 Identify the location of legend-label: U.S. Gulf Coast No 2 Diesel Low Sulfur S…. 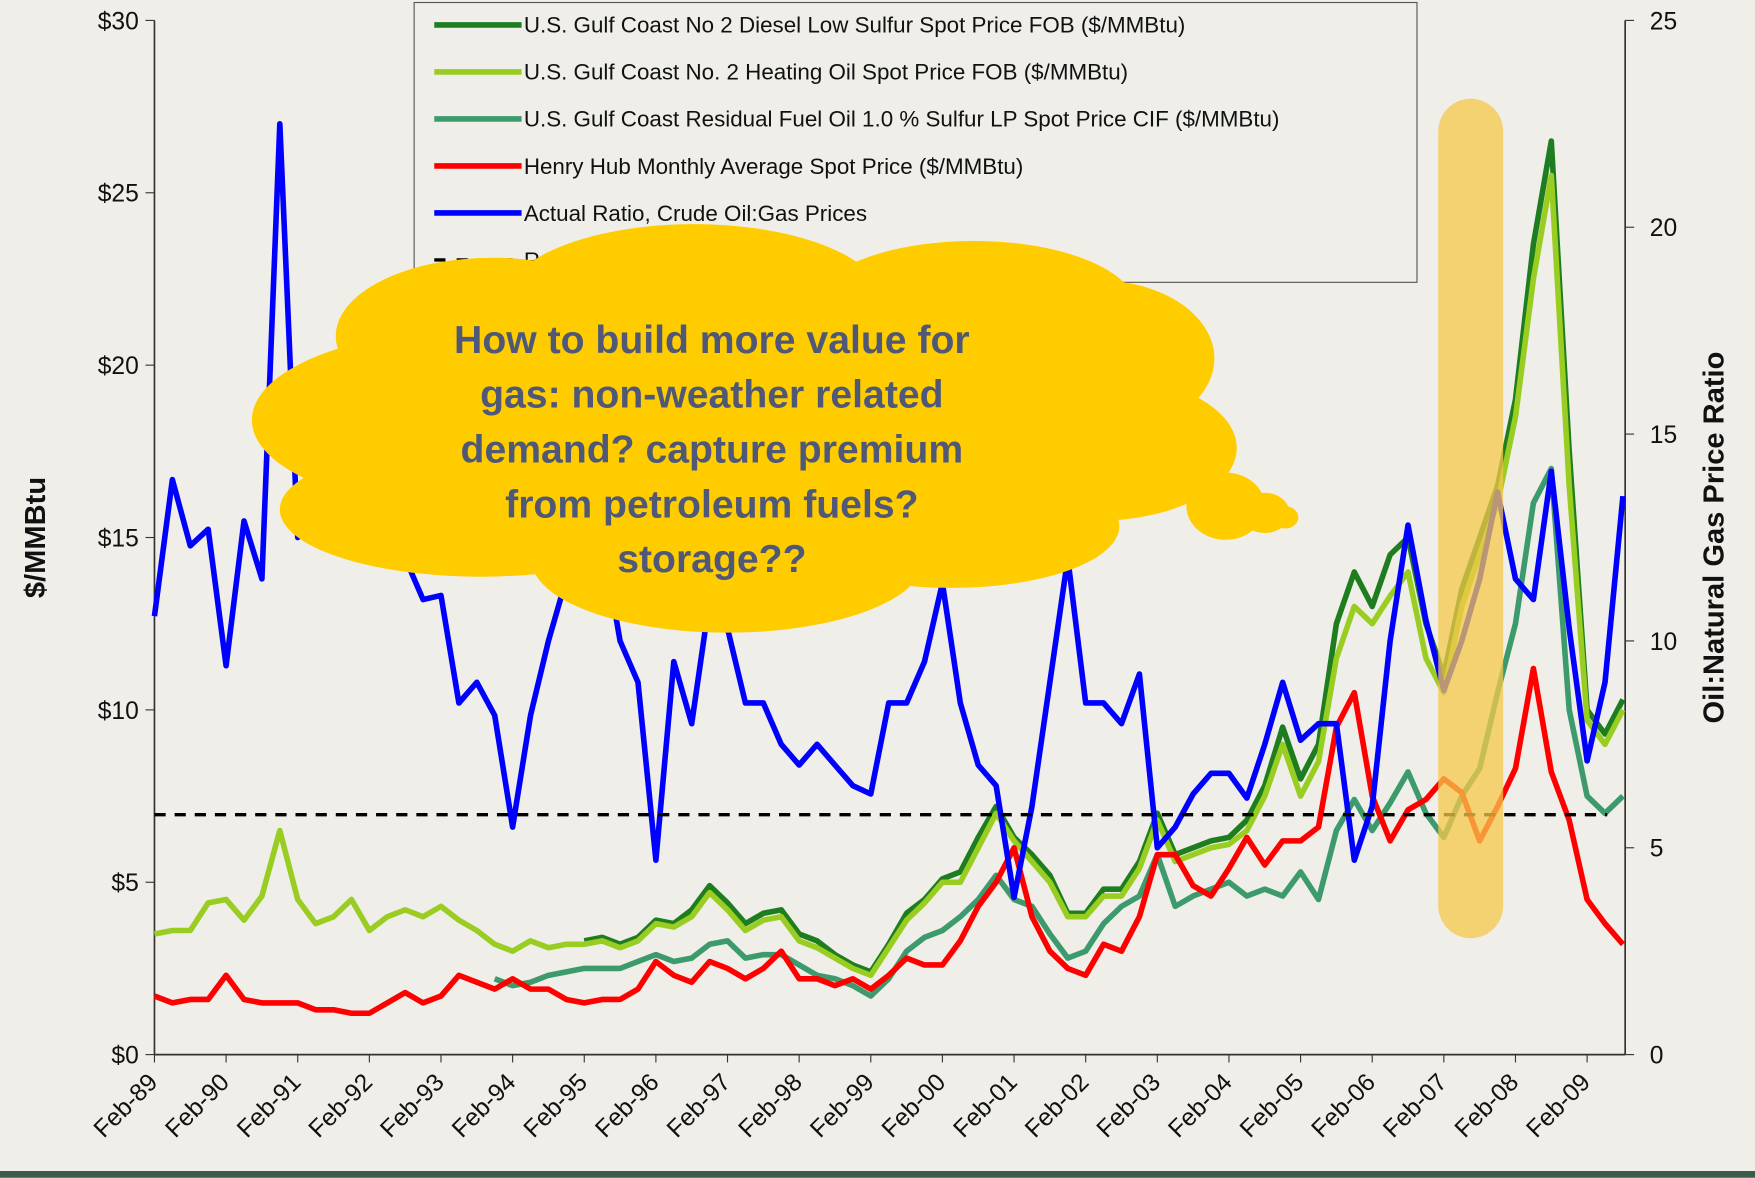
(855, 25).